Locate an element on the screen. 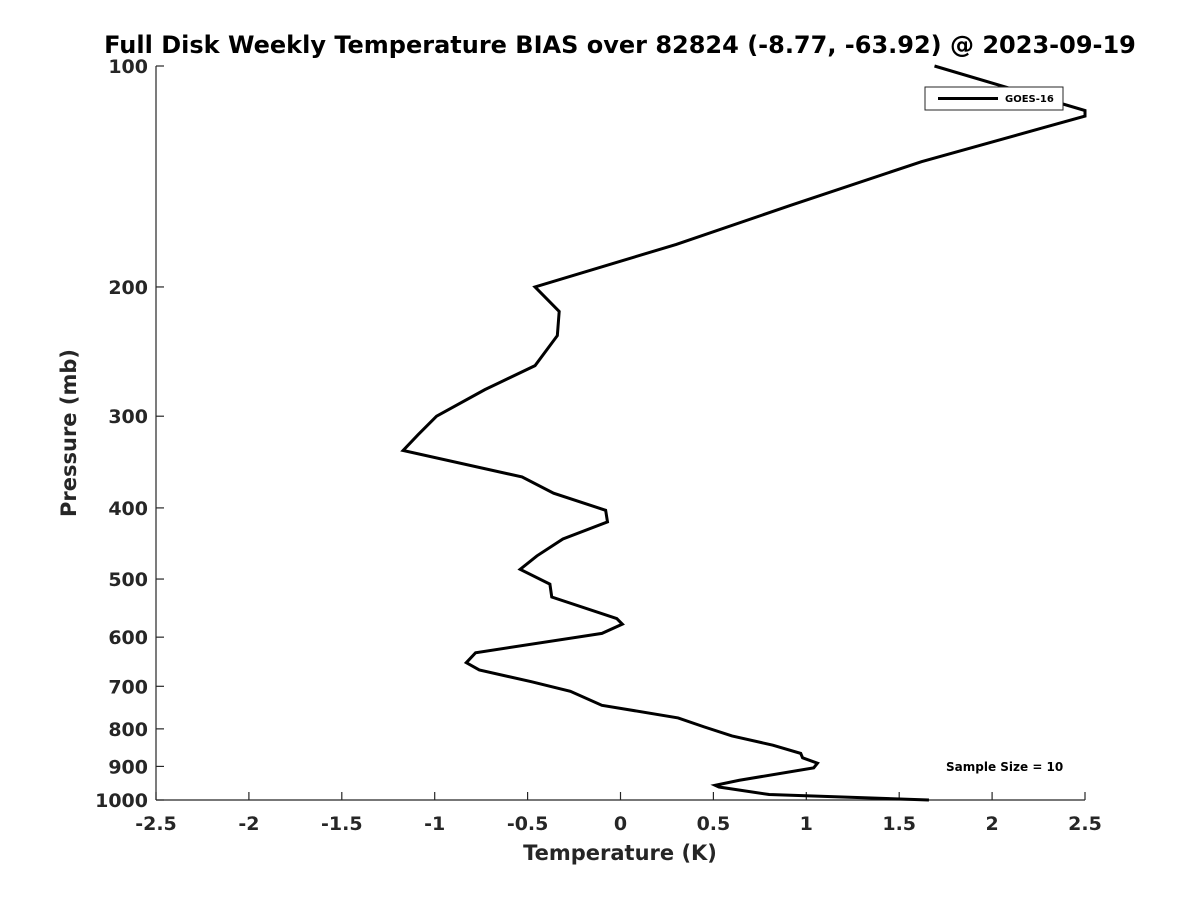  x-axis-ticks: -2.5 -2 -1.5 -1 -0.5 0 0.5 1 1.5 2 2.5 is located at coordinates (618, 813).